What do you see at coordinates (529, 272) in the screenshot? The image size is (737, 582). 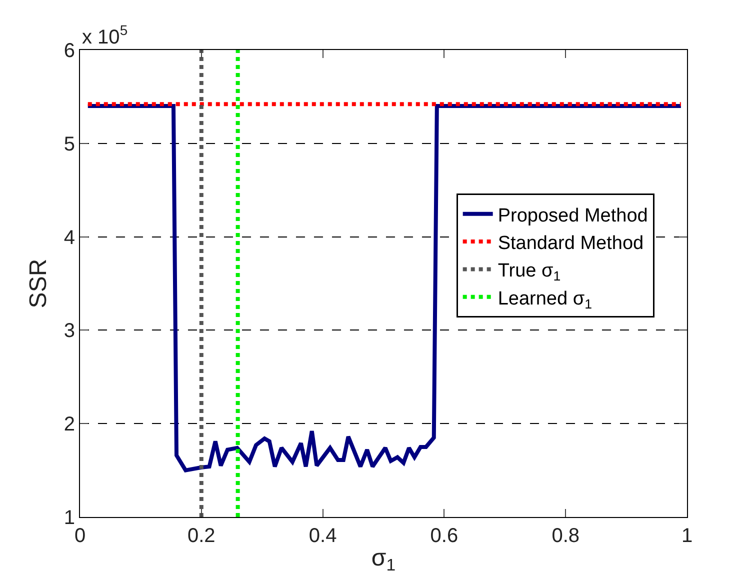 I see `legend-label: True σ$_{1}$` at bounding box center [529, 272].